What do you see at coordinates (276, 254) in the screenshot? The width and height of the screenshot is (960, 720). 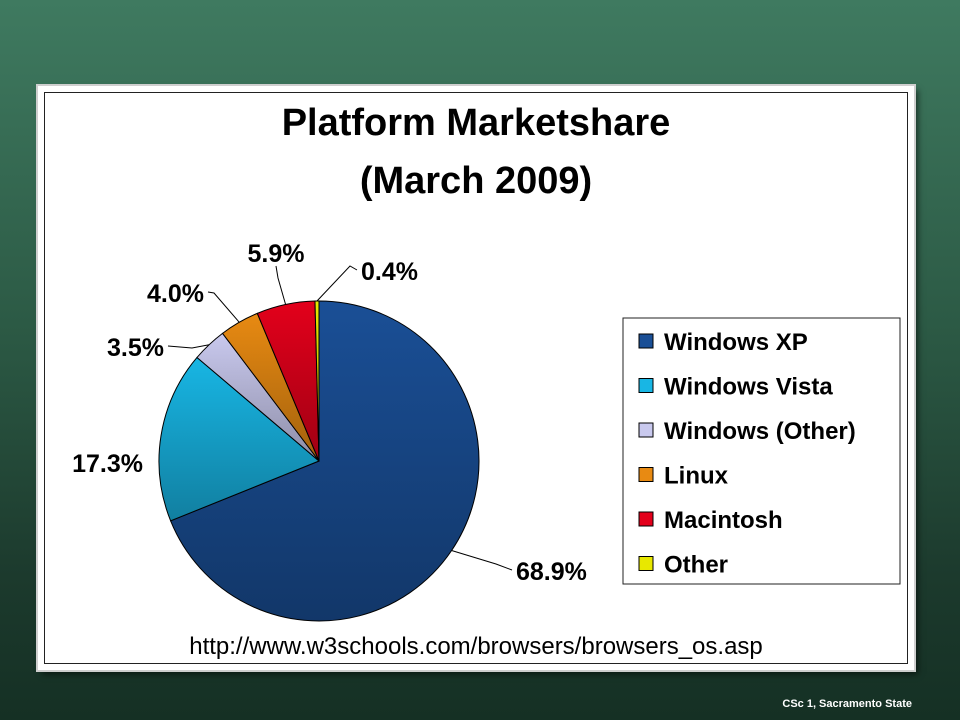 I see `data-label-macintosh: 5.9%` at bounding box center [276, 254].